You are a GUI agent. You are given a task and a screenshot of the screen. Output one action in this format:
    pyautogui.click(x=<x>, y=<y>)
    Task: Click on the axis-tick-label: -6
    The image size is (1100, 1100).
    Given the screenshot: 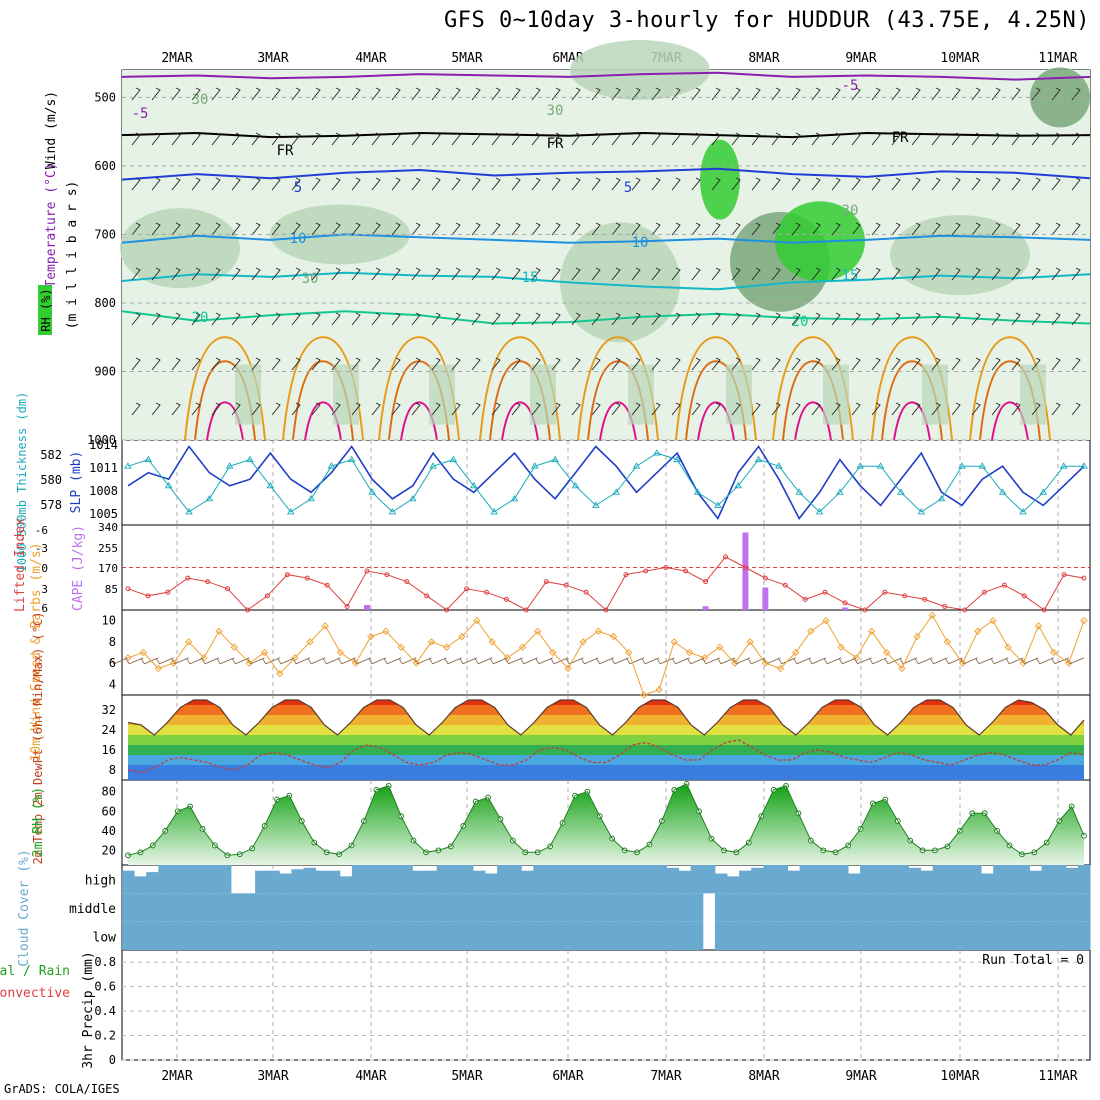 What is the action you would take?
    pyautogui.click(x=41, y=530)
    